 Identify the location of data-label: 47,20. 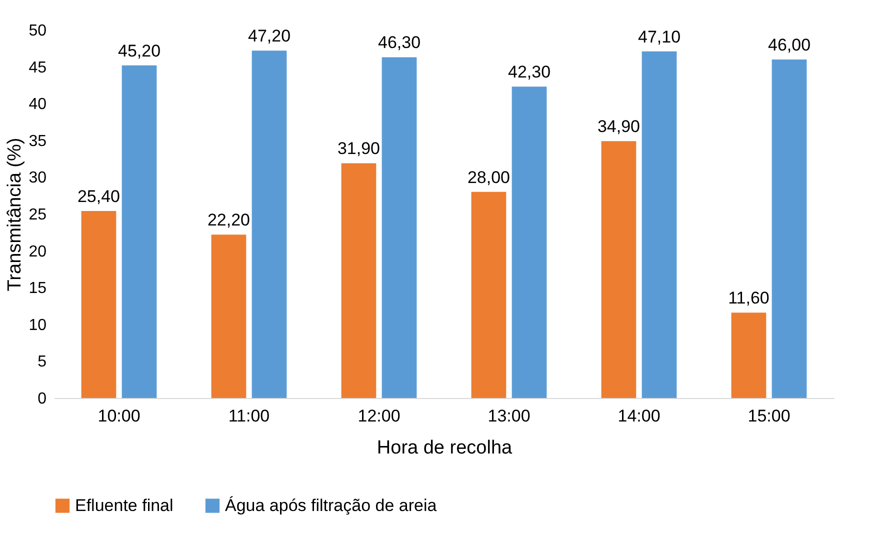
(269, 36).